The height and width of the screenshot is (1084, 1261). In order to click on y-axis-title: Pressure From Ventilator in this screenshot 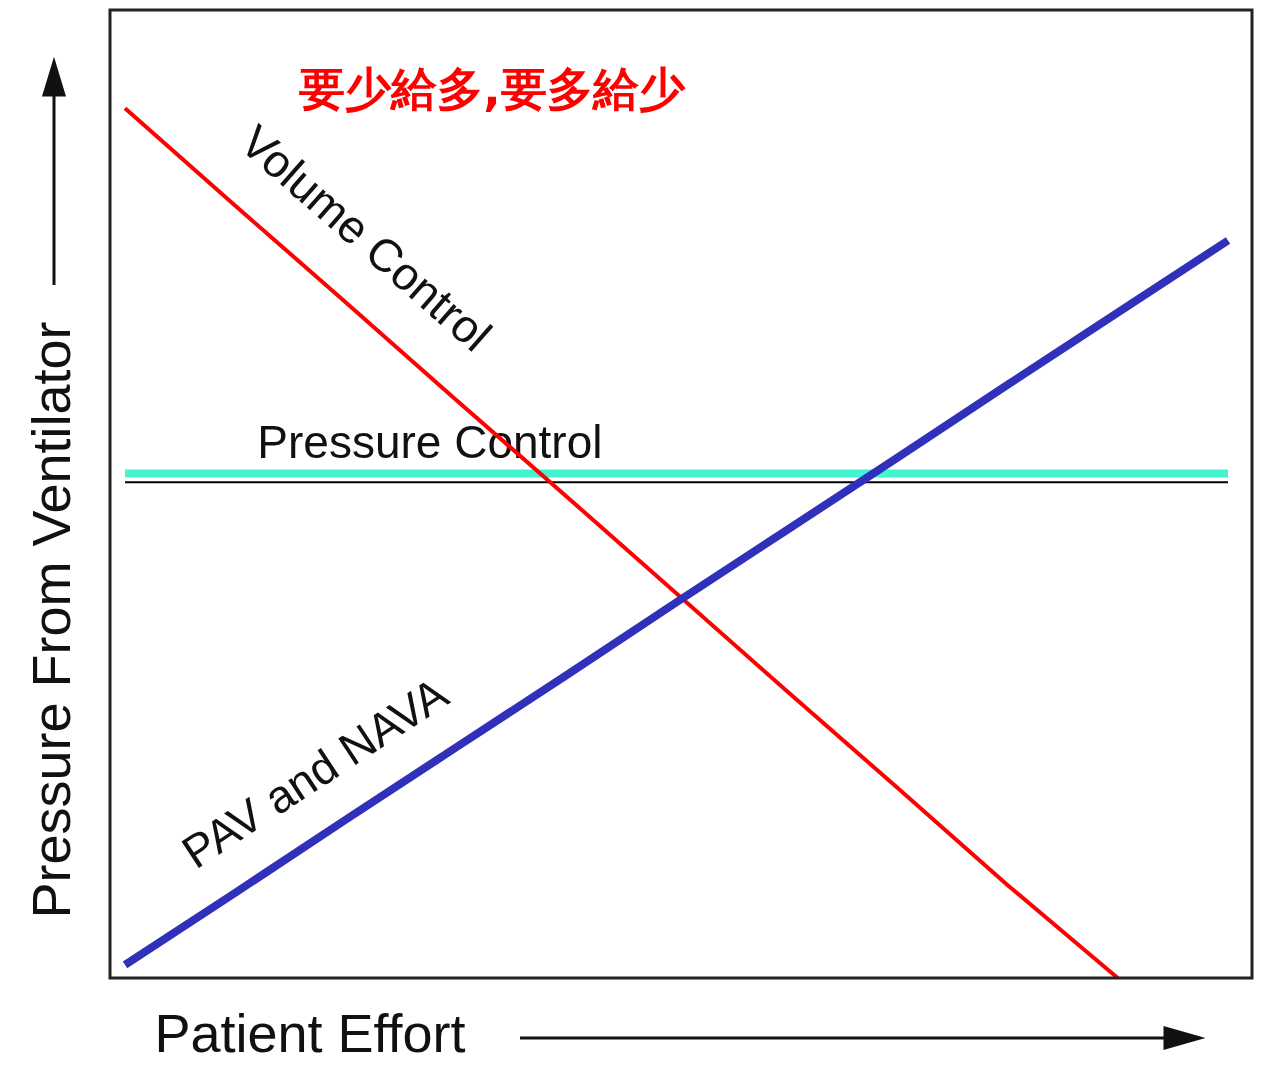, I will do `click(51, 620)`.